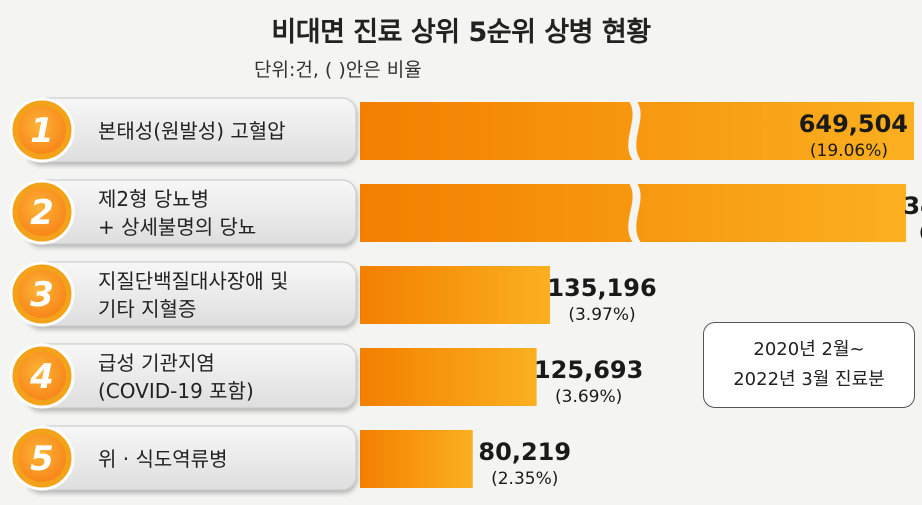  Describe the element at coordinates (853, 124) in the screenshot. I see `value-label-1: 649,504` at that location.